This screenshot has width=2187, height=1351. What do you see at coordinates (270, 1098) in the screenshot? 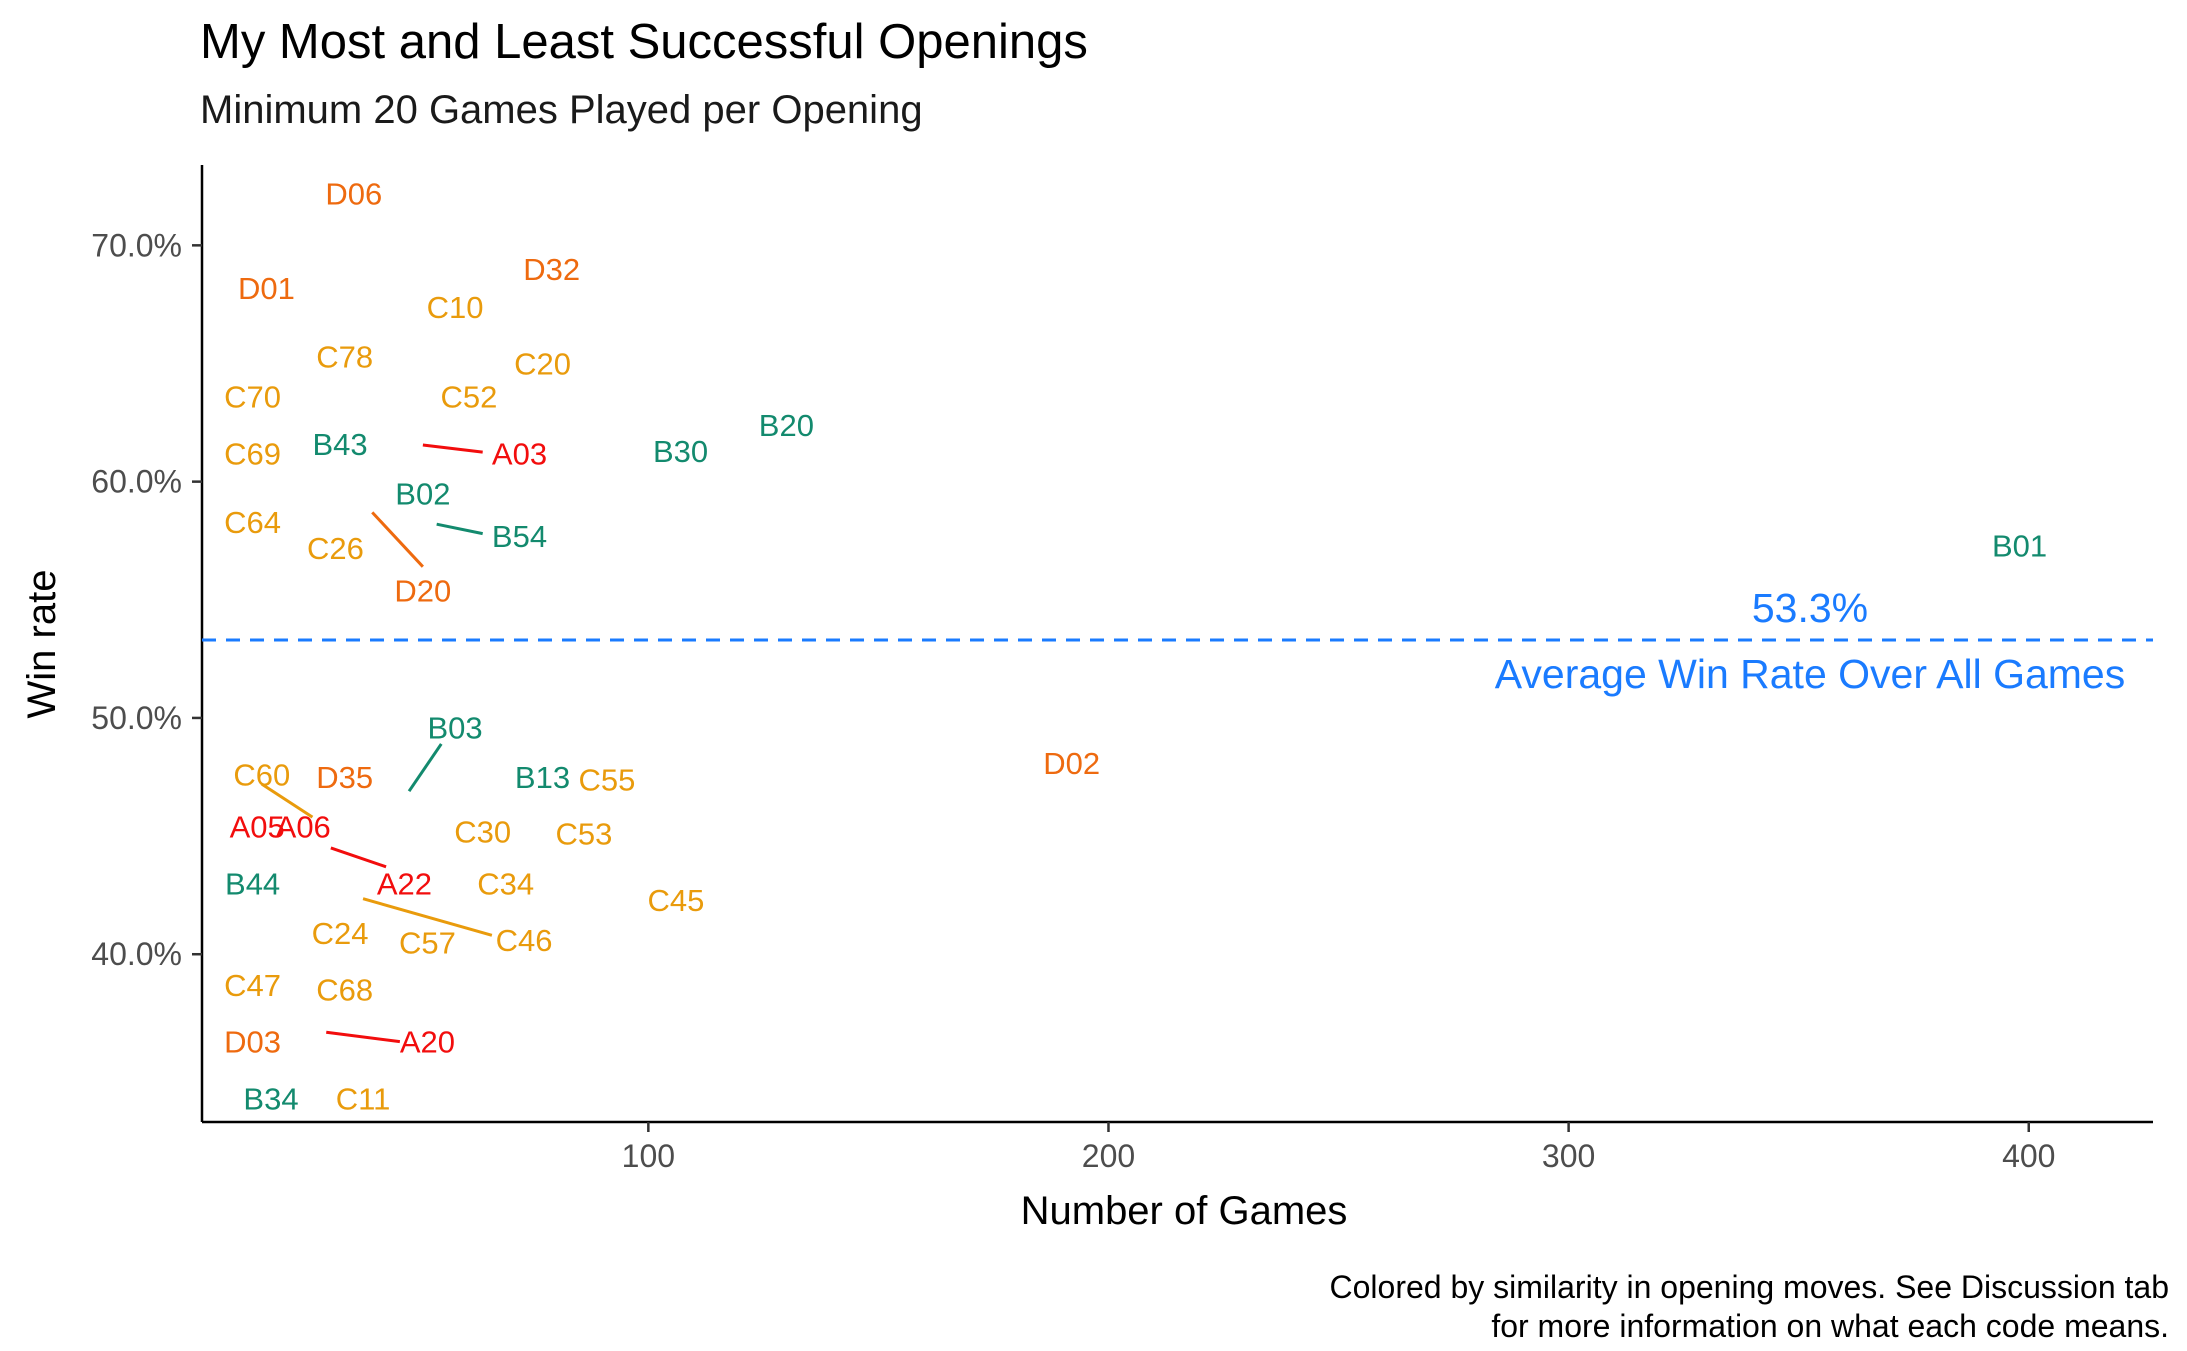
I see `point-label-b34: B34` at bounding box center [270, 1098].